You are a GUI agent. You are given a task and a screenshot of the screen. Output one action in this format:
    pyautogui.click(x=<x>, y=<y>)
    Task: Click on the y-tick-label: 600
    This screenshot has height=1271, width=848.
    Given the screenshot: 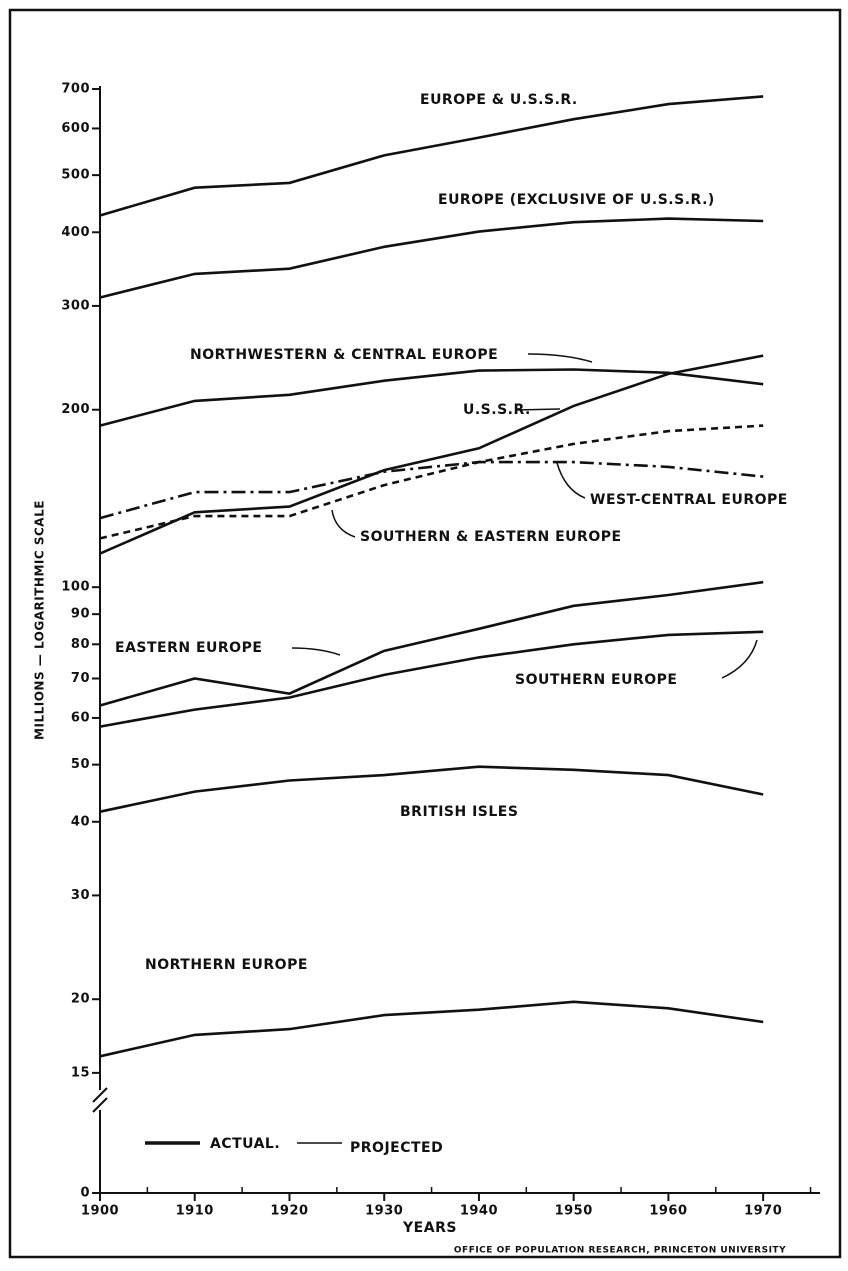 What is the action you would take?
    pyautogui.click(x=75, y=128)
    